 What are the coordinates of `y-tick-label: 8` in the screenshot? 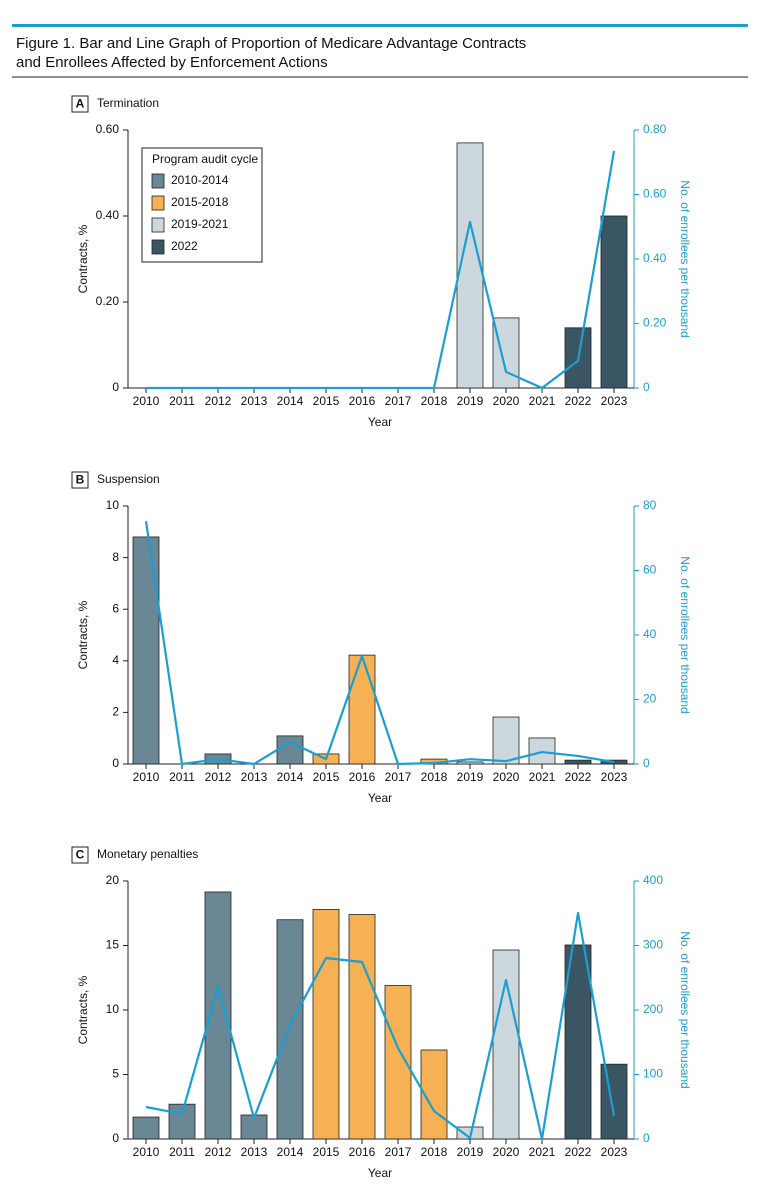 It's located at (115, 557).